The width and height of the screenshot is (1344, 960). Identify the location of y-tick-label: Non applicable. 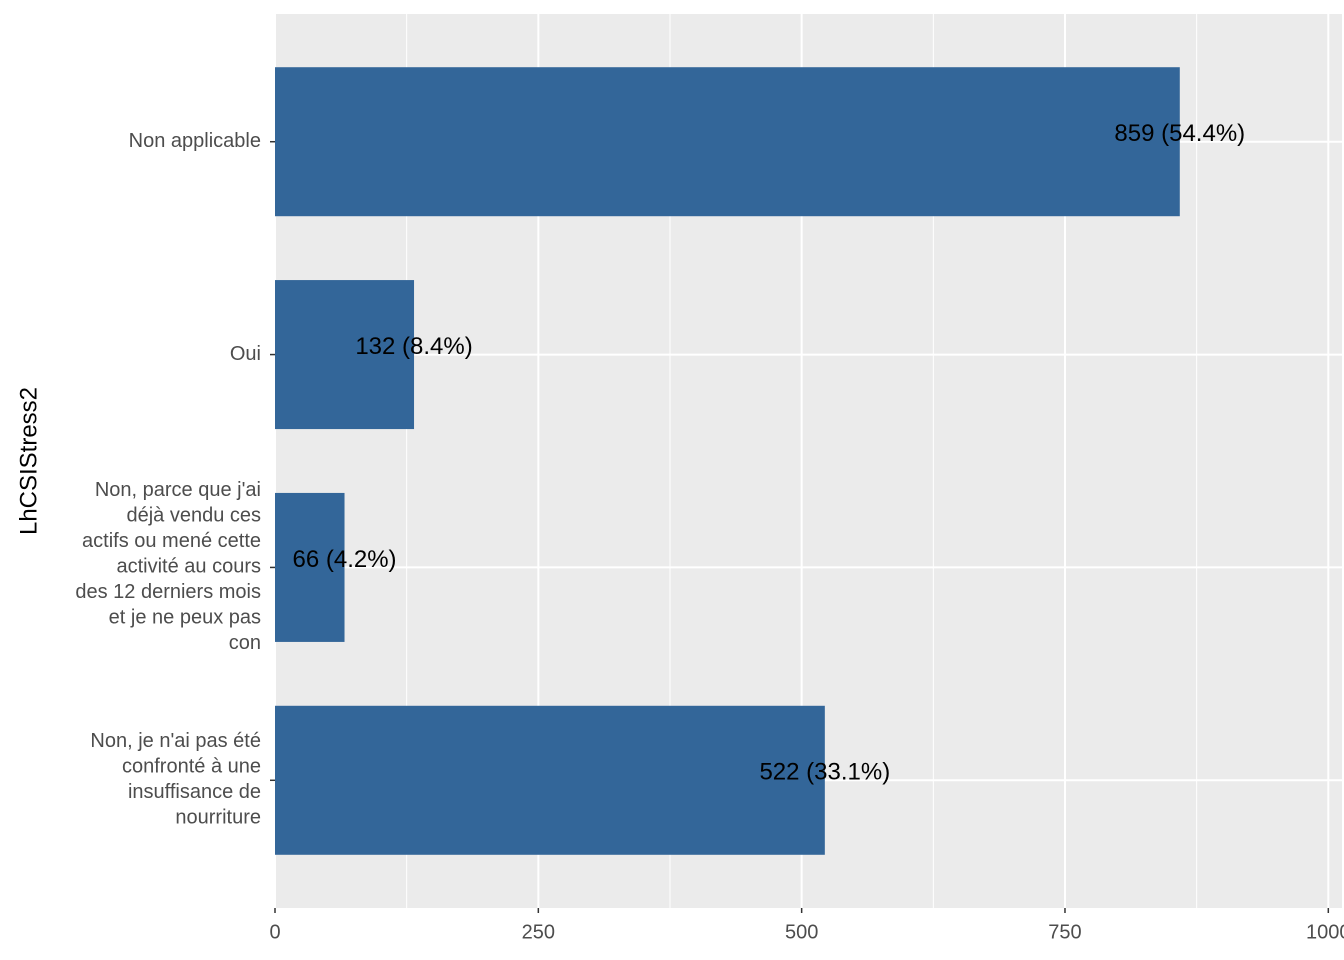
(195, 141).